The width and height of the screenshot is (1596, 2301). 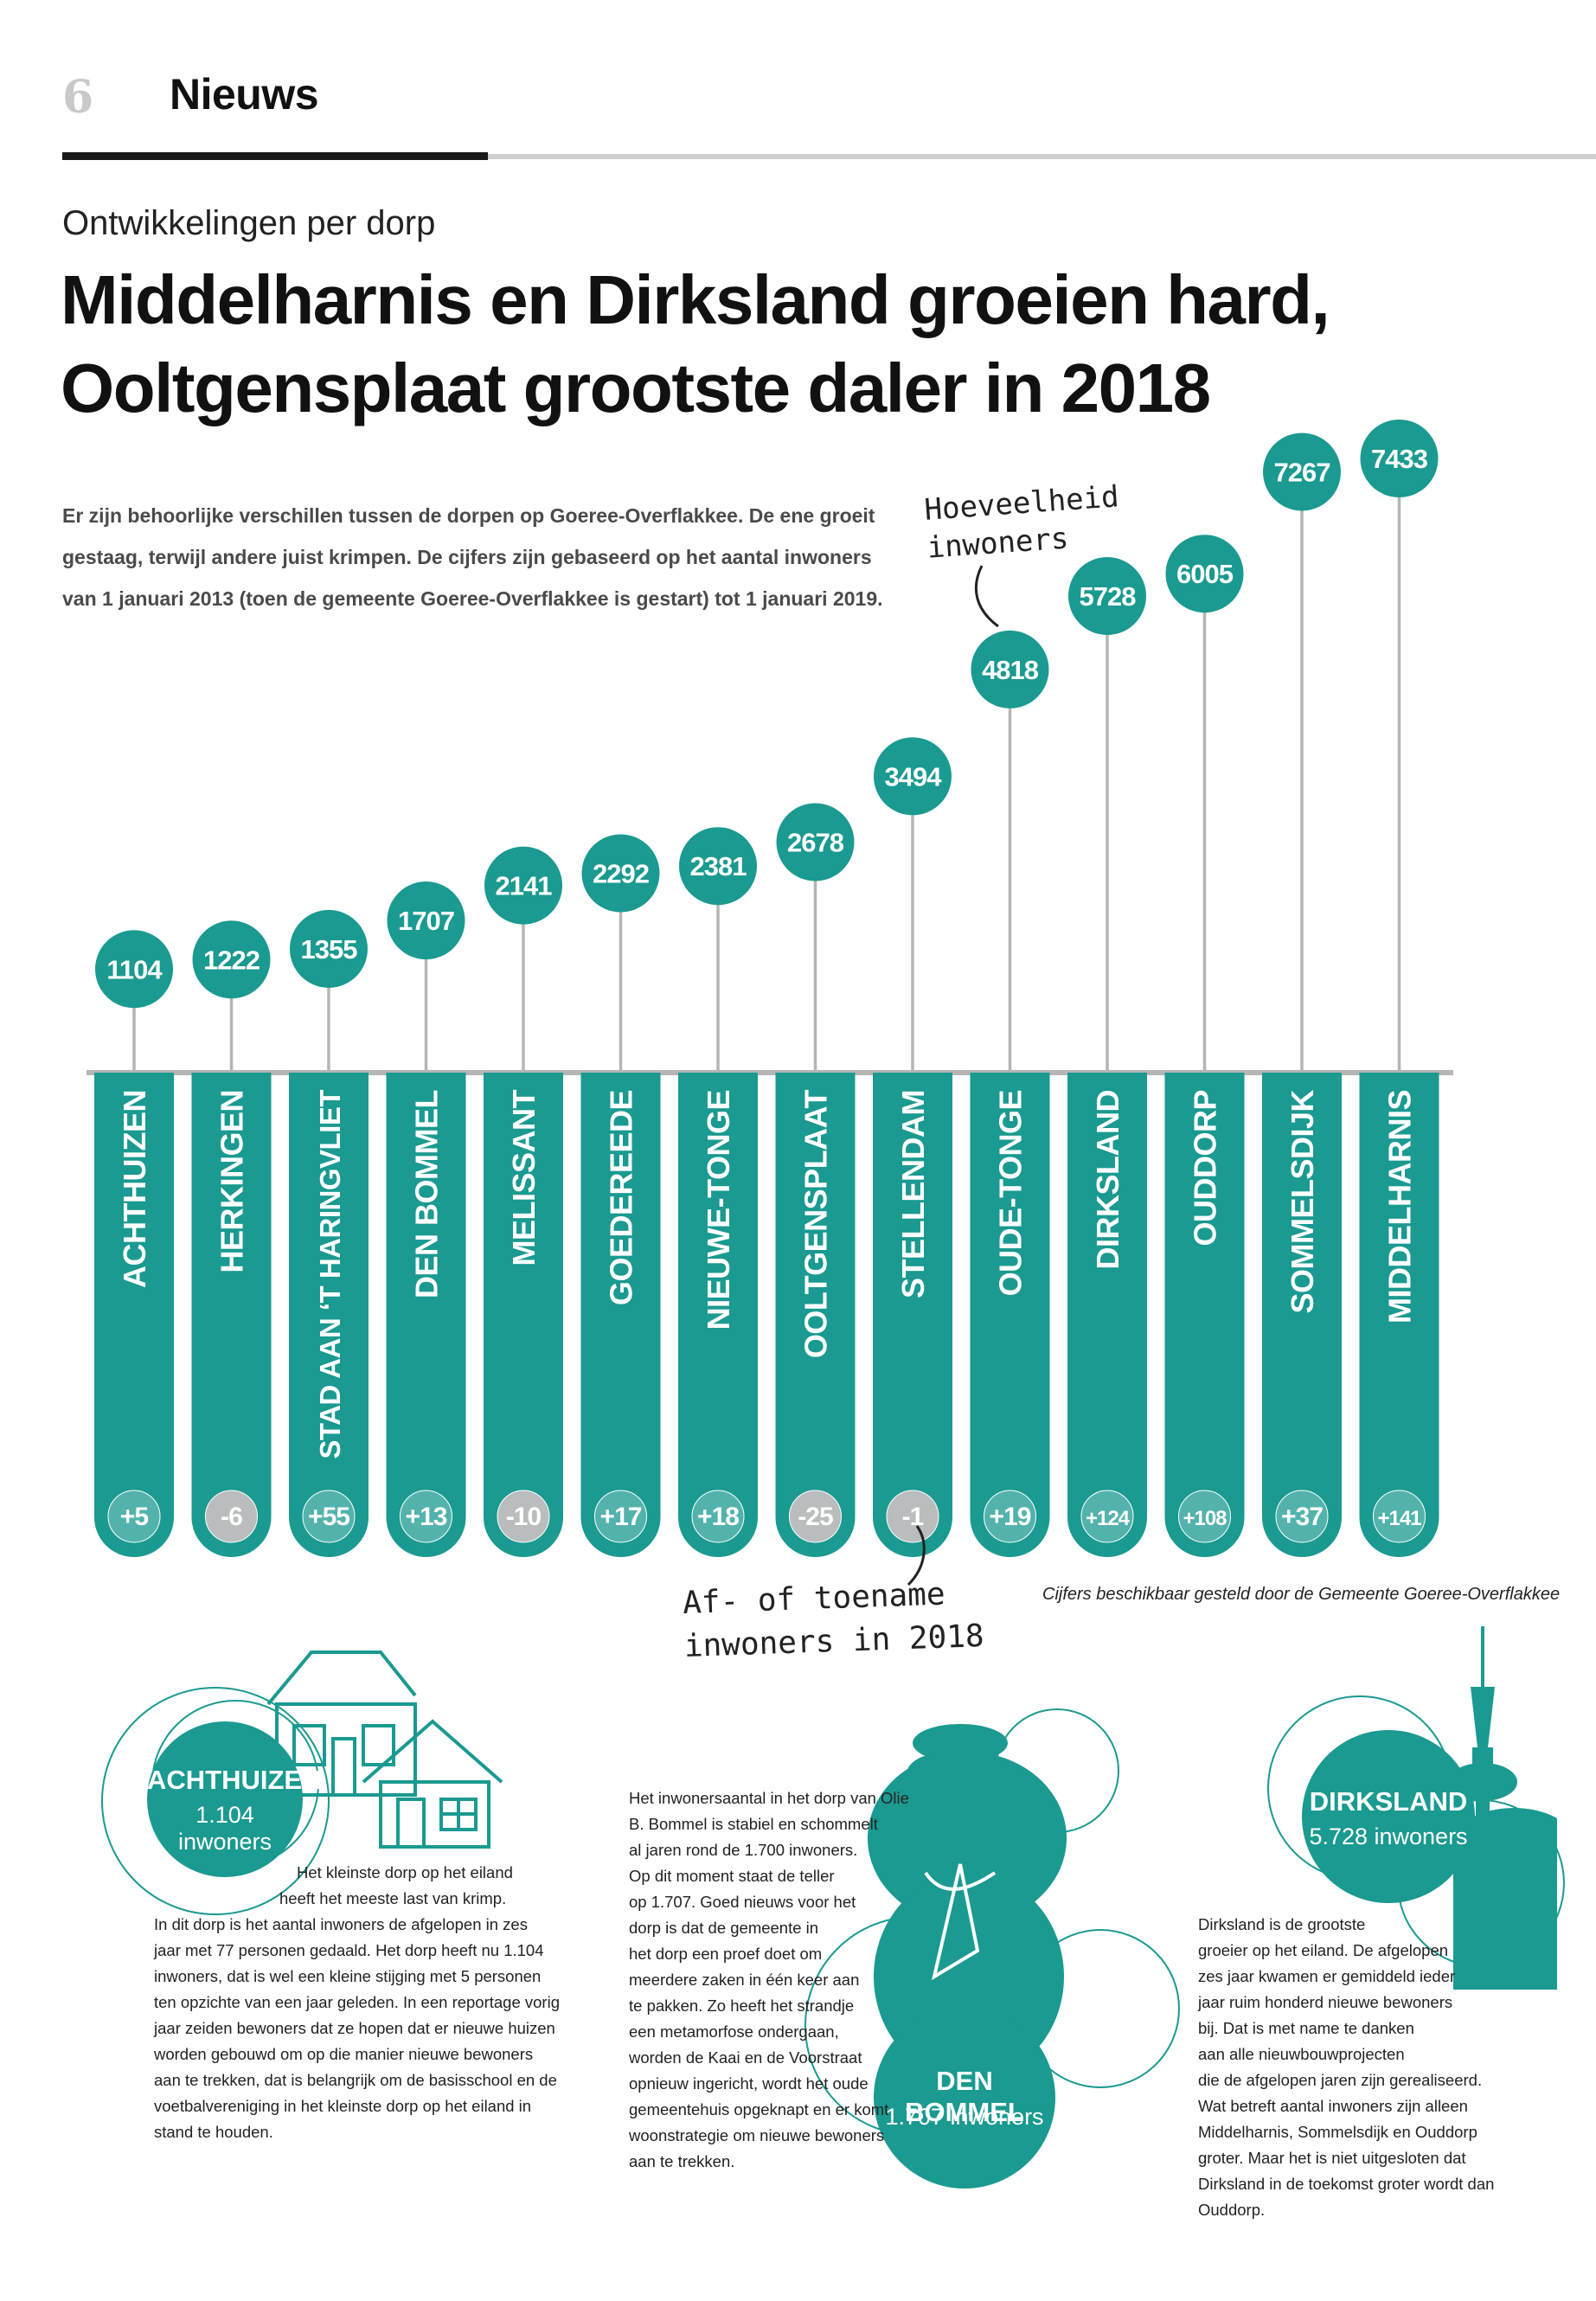 I want to click on value-label: 2381, so click(x=718, y=866).